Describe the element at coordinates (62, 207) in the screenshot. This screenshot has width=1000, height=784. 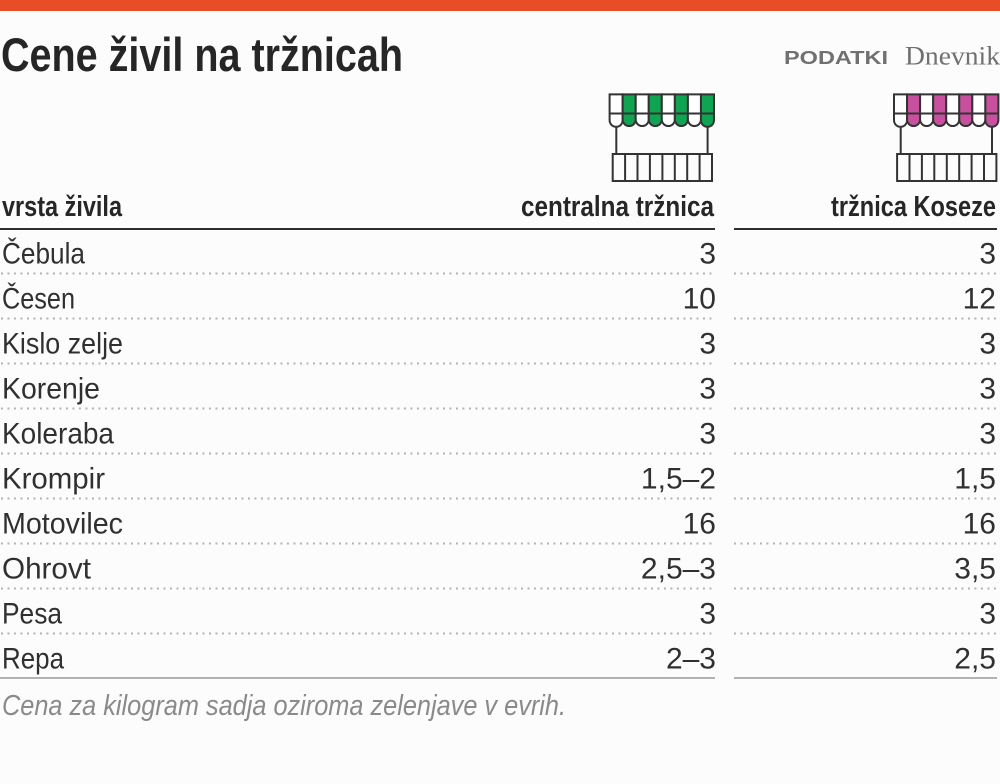
I see `svg-text: vrsta živila` at that location.